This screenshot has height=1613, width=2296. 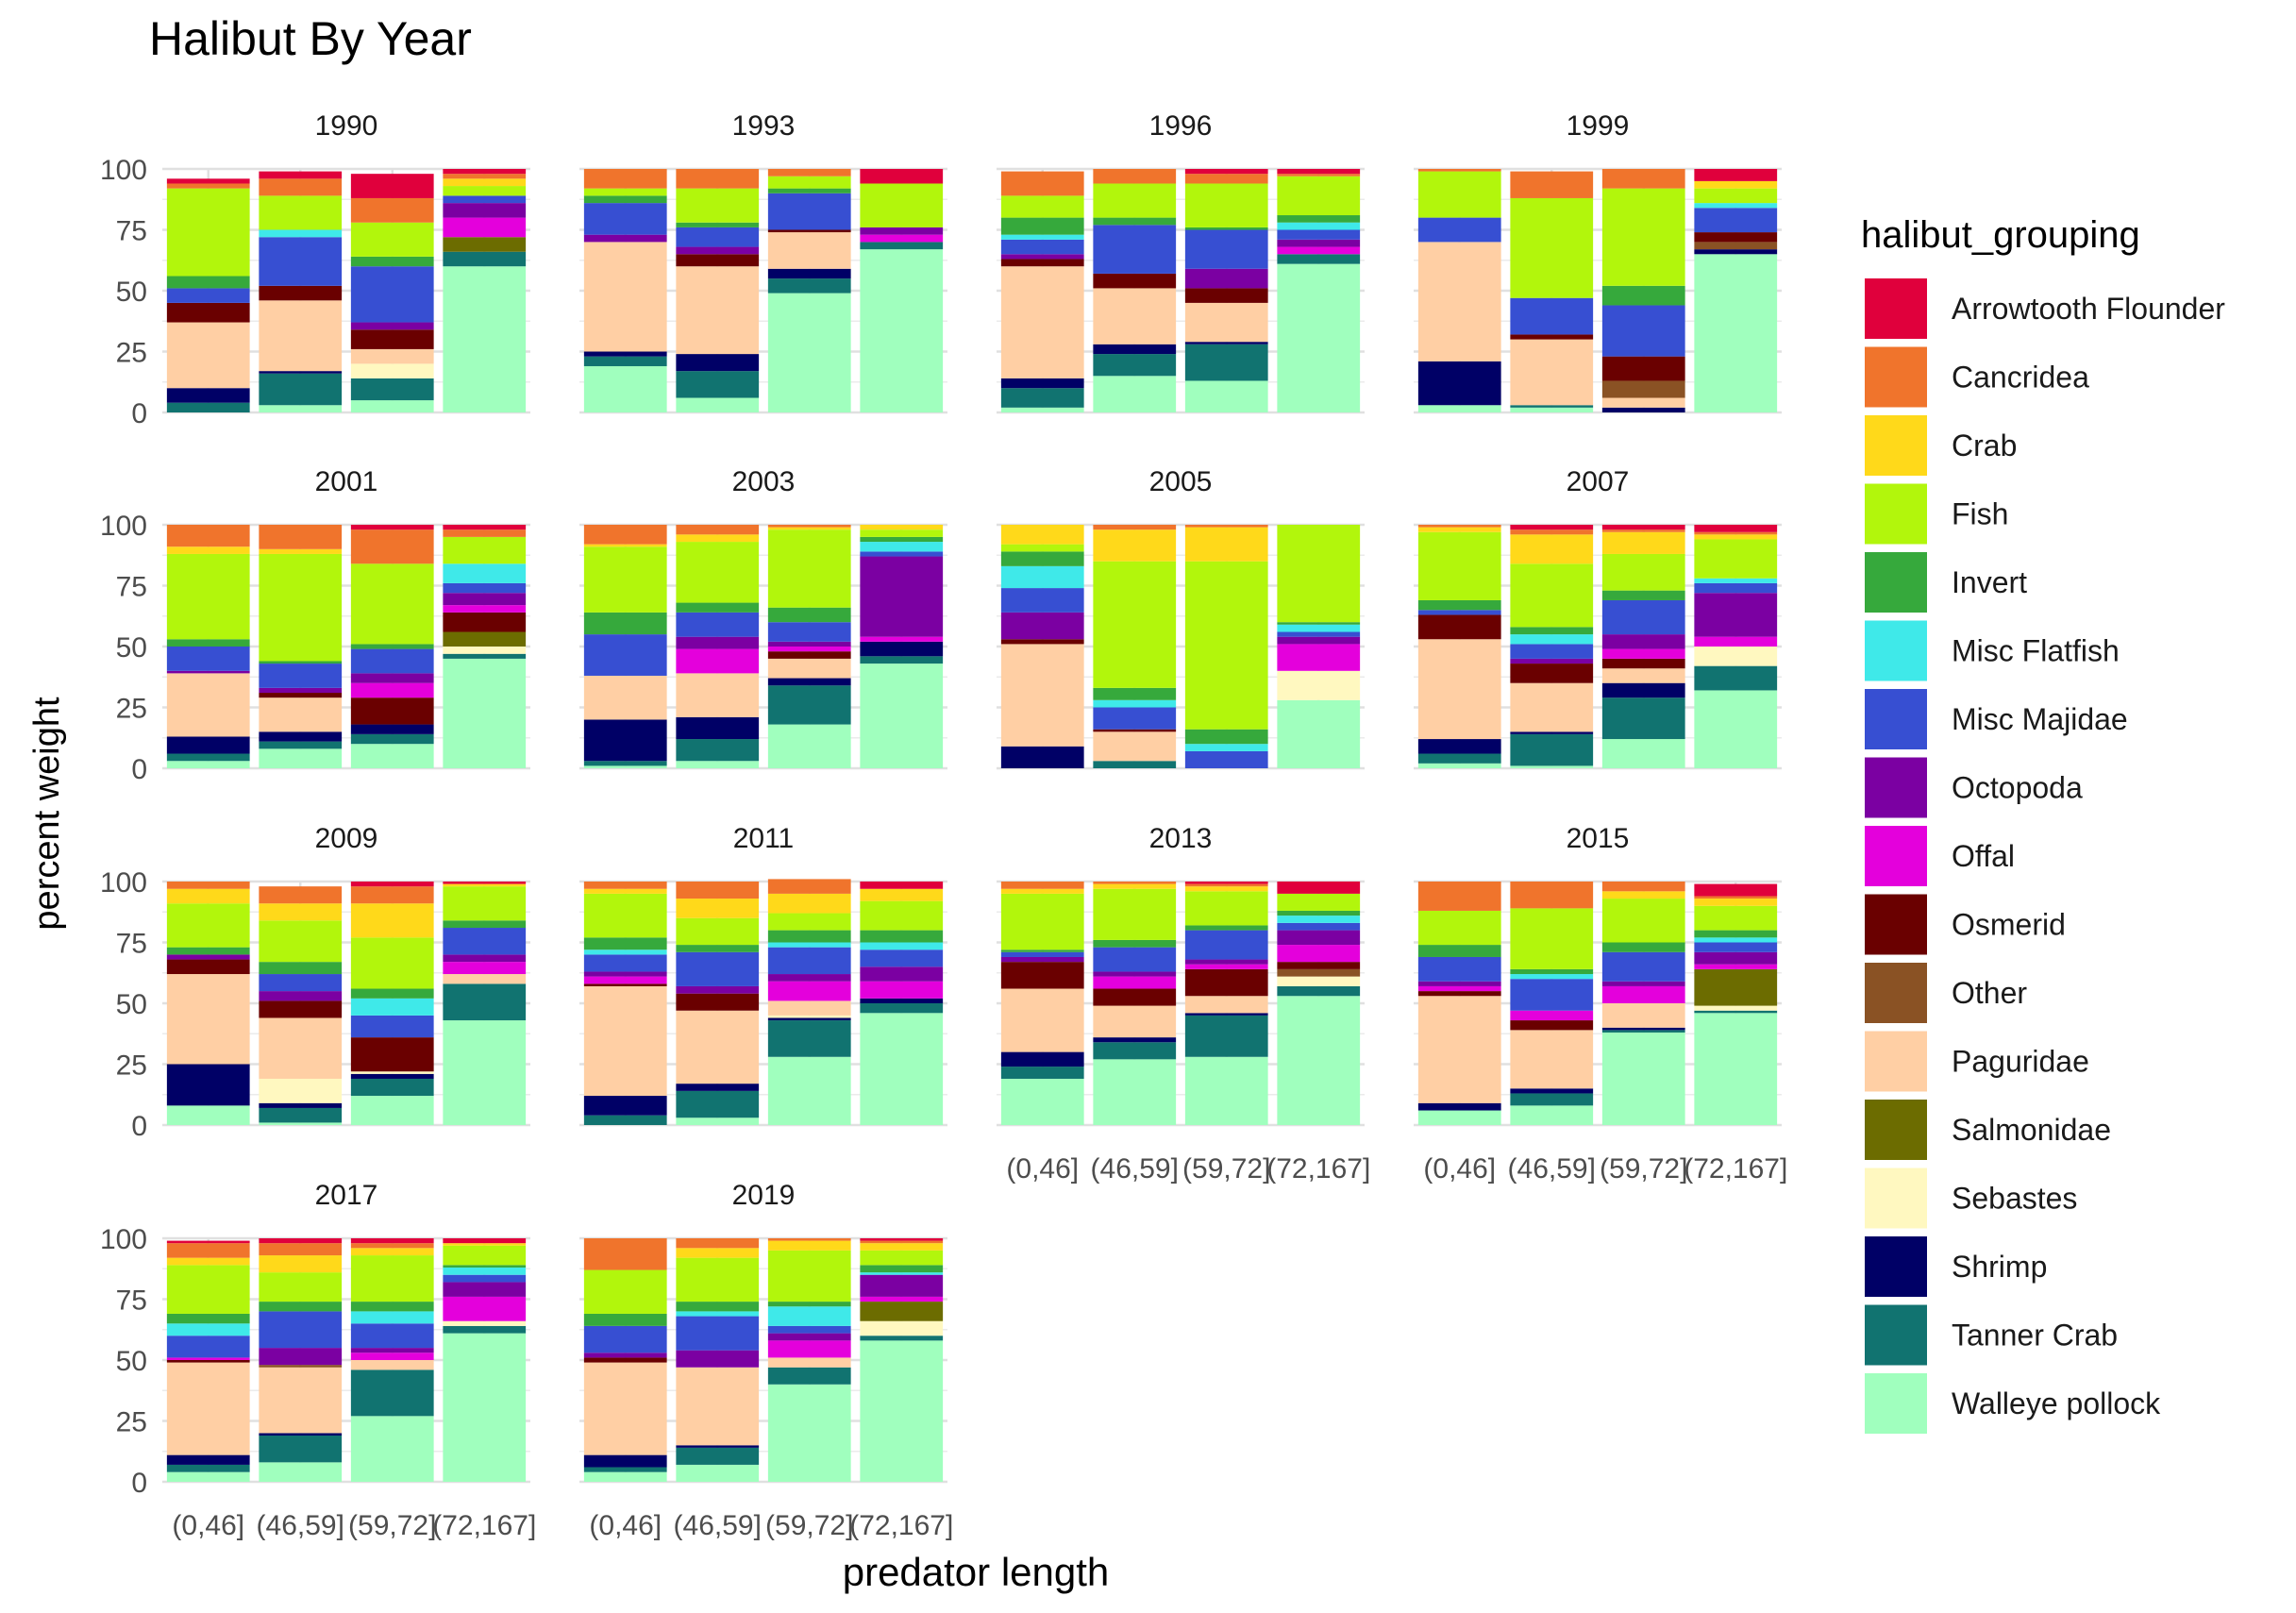 I want to click on legend-key-offal, so click(x=1896, y=856).